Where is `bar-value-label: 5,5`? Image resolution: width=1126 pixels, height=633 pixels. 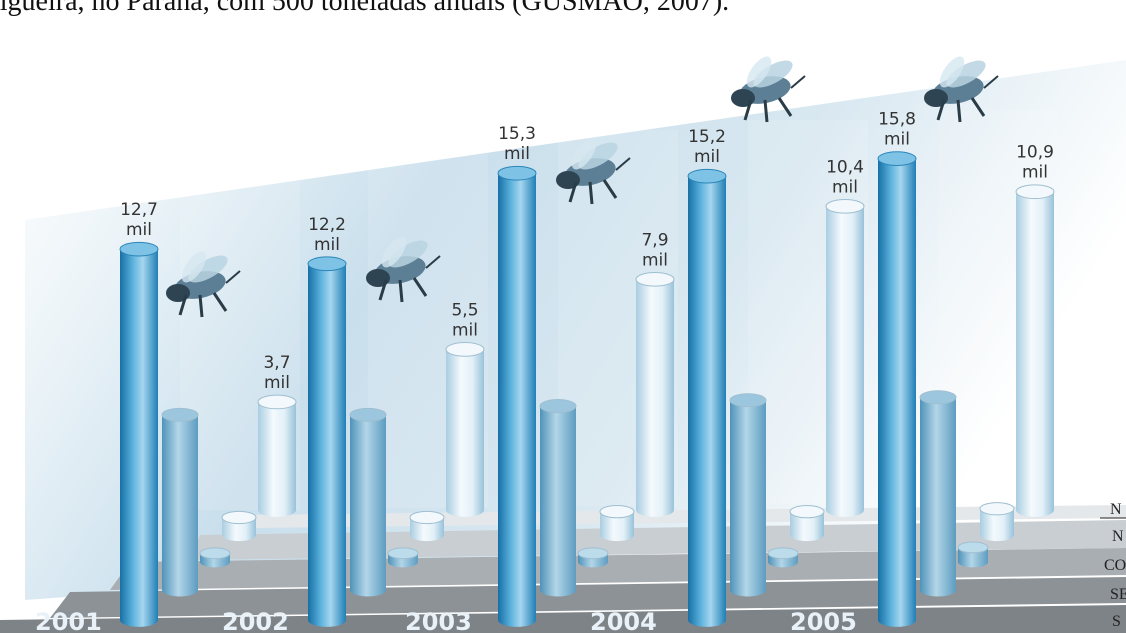
bar-value-label: 5,5 is located at coordinates (464, 310).